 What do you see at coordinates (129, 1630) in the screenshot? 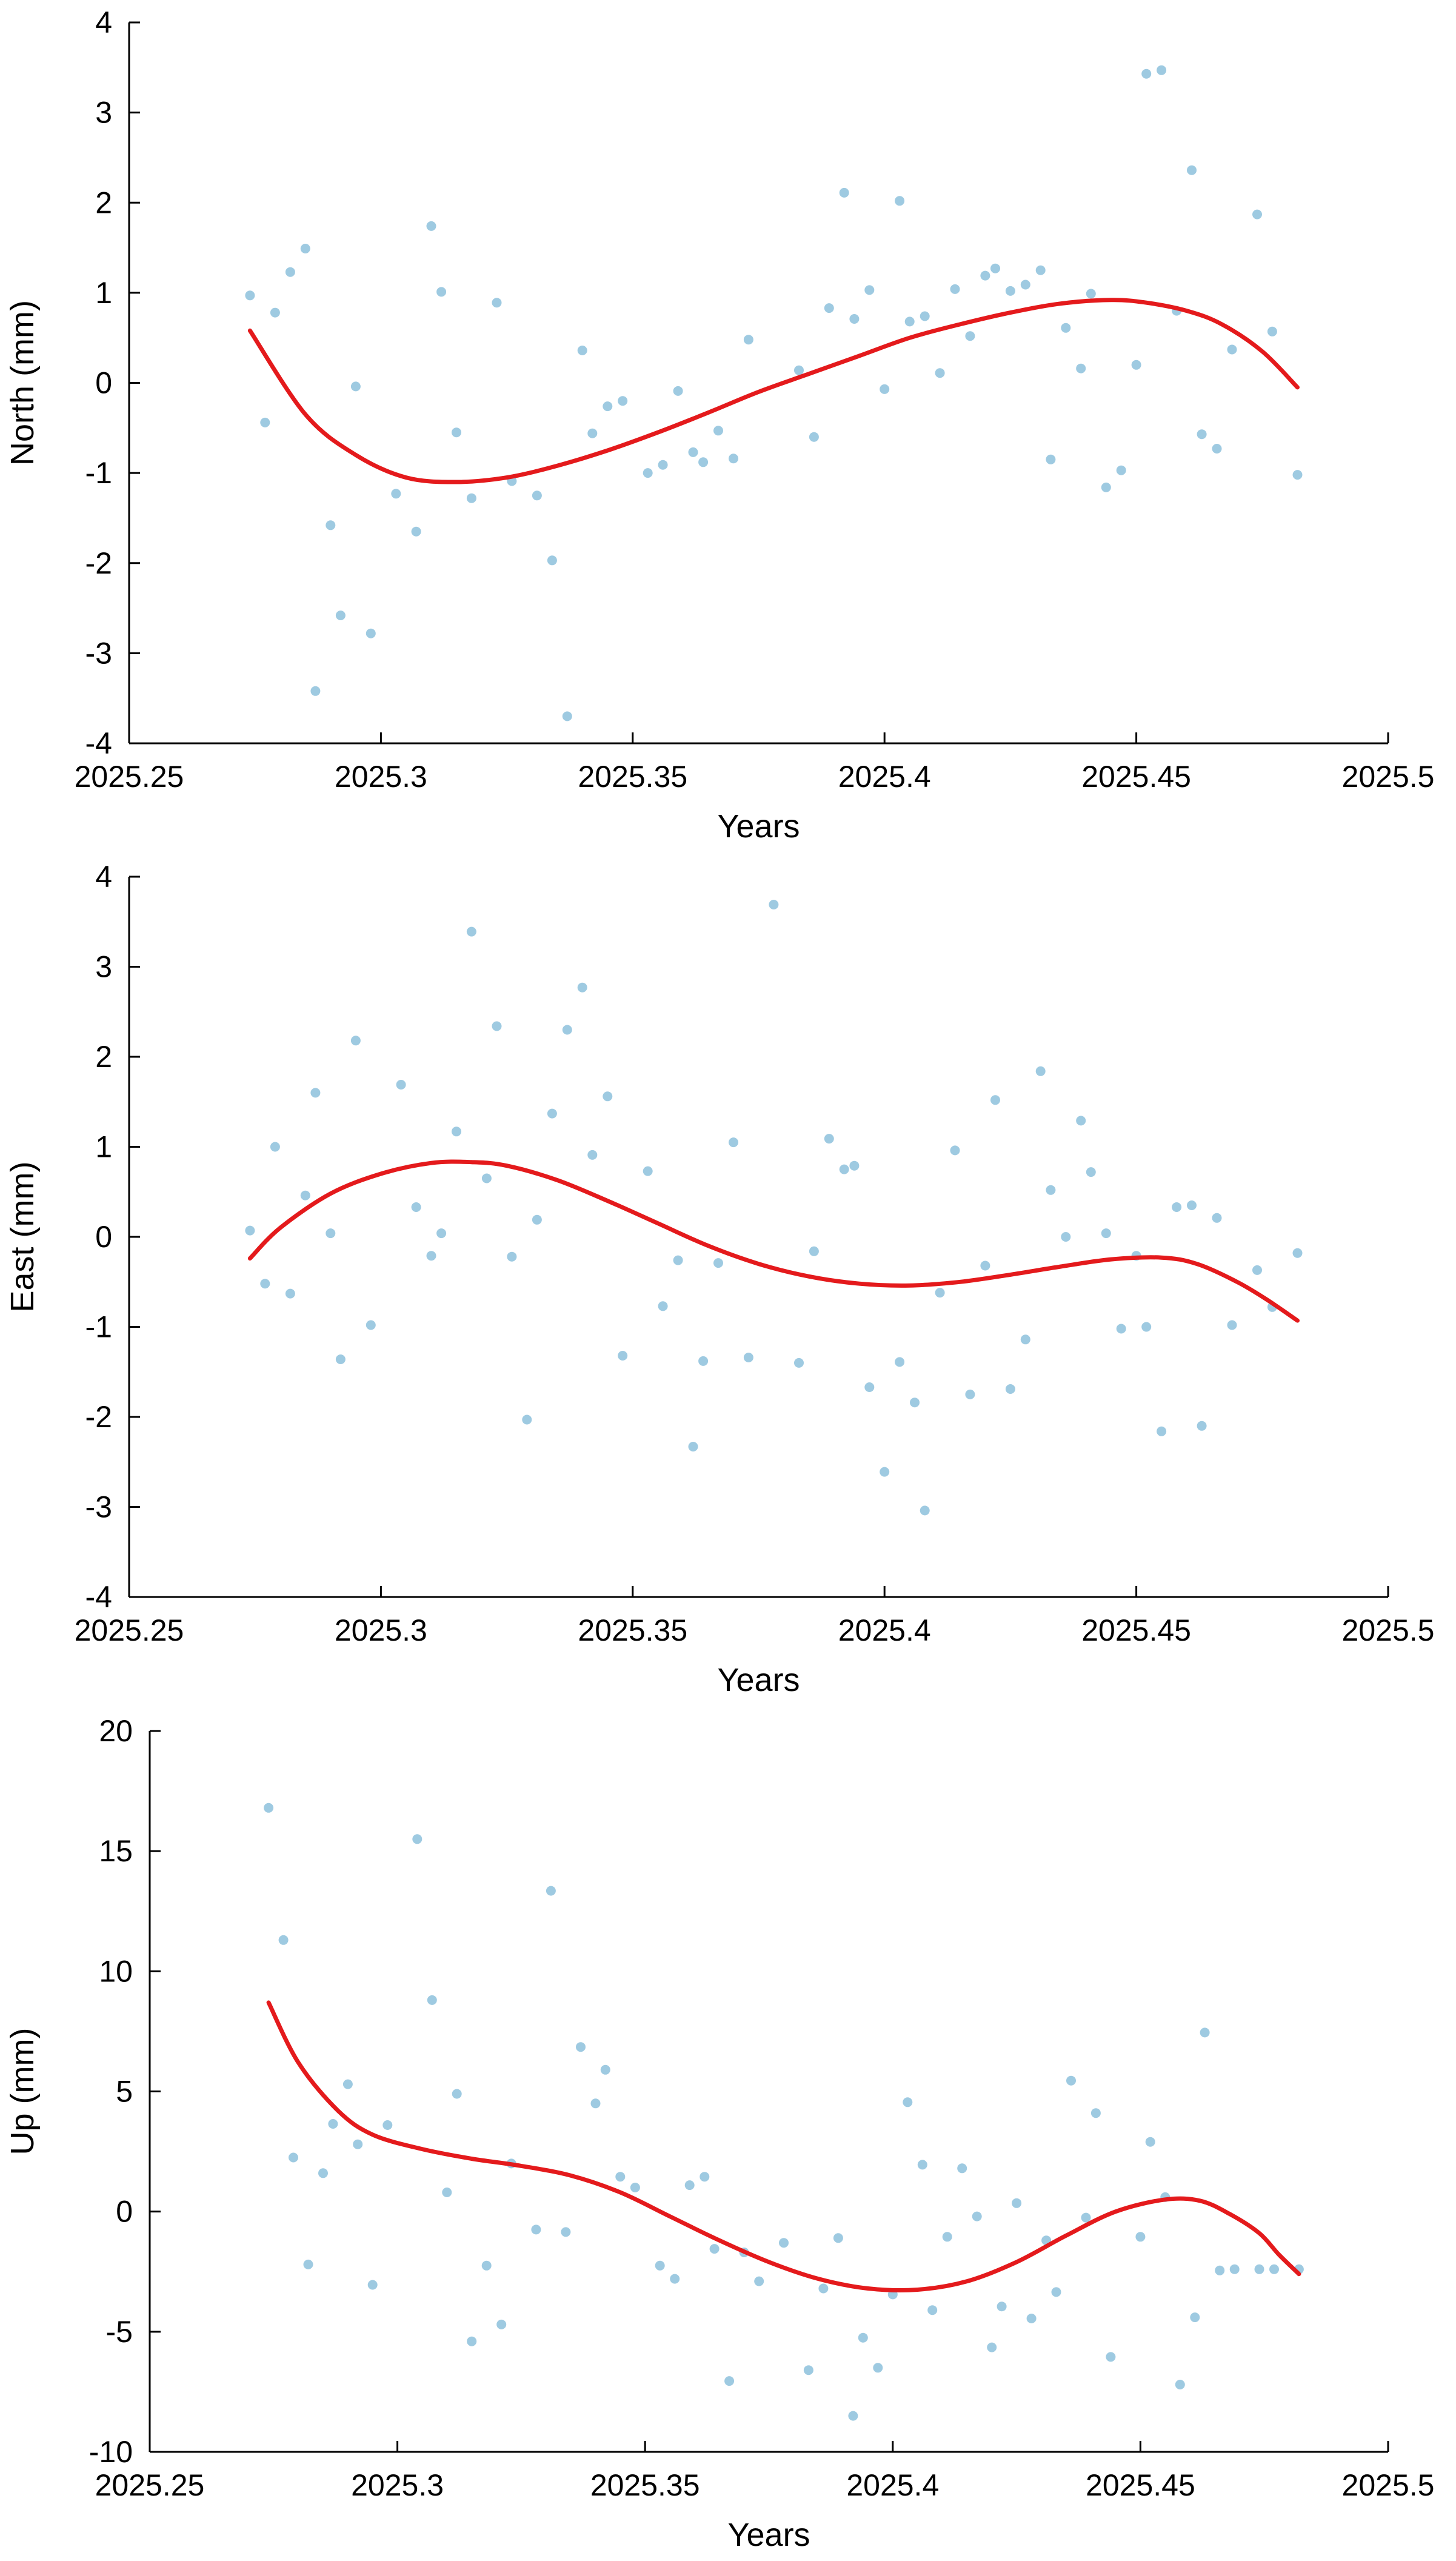
I see `x-tick-label: 2025.25` at bounding box center [129, 1630].